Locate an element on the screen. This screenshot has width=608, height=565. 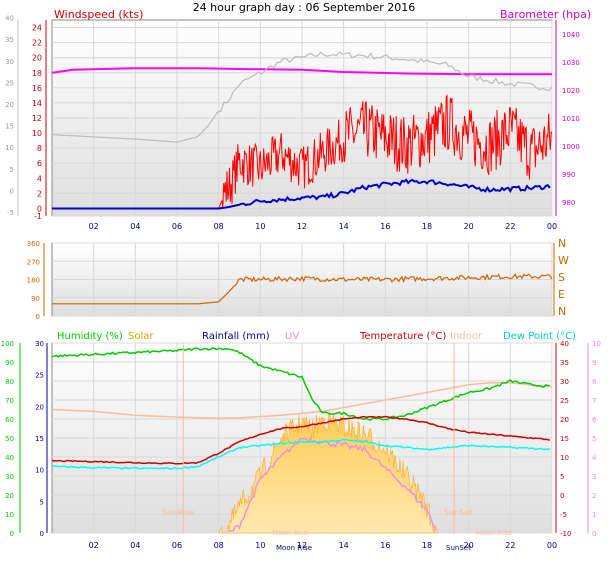
humidity-line is located at coordinates (300, 384).